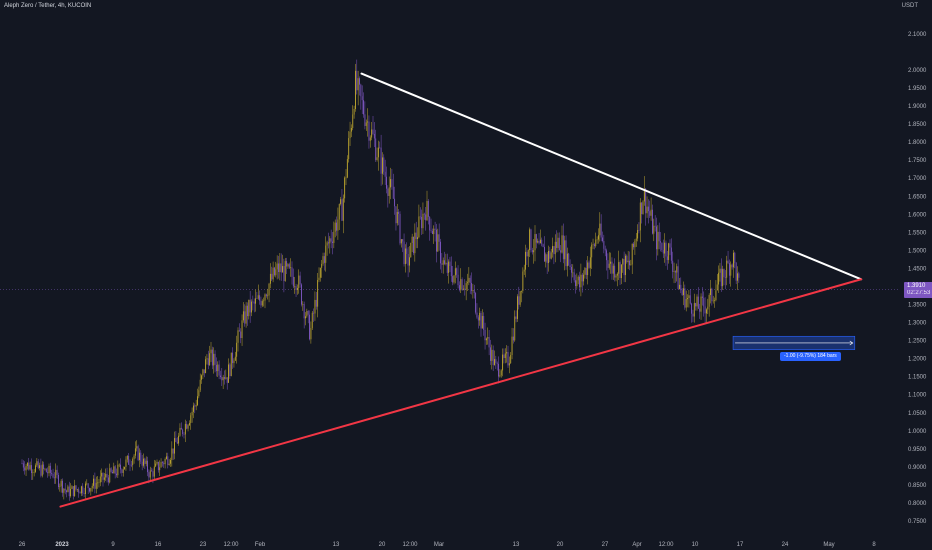 The width and height of the screenshot is (932, 550). Describe the element at coordinates (917, 125) in the screenshot. I see `y-tick-label: 1.8500` at that location.